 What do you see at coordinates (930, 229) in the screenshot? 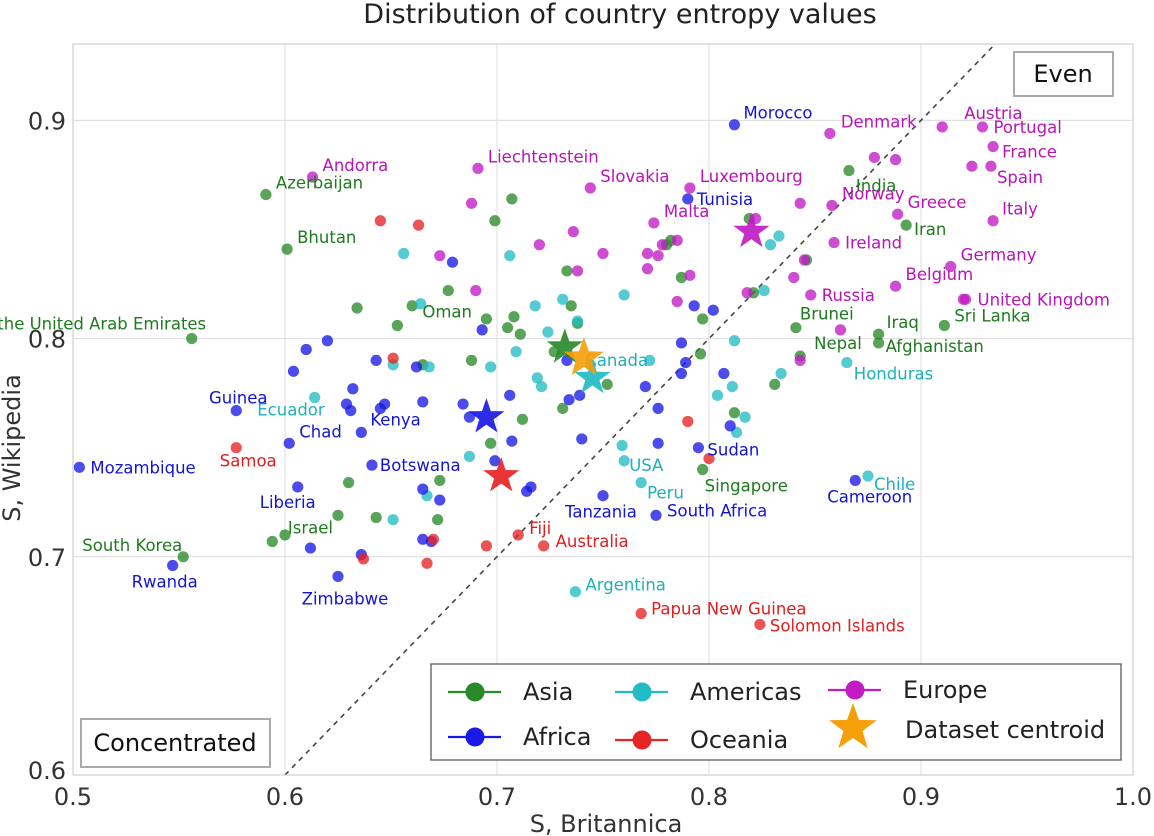
I see `point-label: Iran` at bounding box center [930, 229].